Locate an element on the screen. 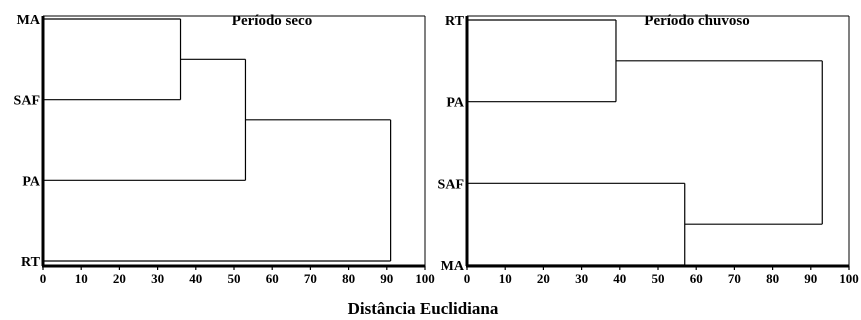 Image resolution: width=861 pixels, height=320 pixels. panel-title: Período seco is located at coordinates (272, 21).